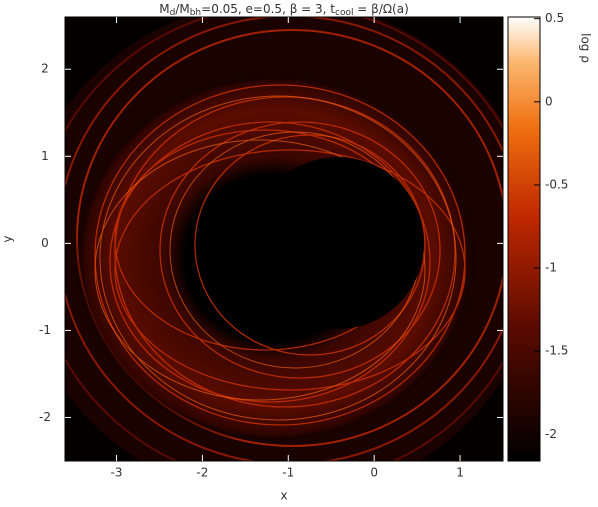 Image resolution: width=598 pixels, height=507 pixels. Describe the element at coordinates (586, 48) in the screenshot. I see `colorbar-label: log ρ` at that location.